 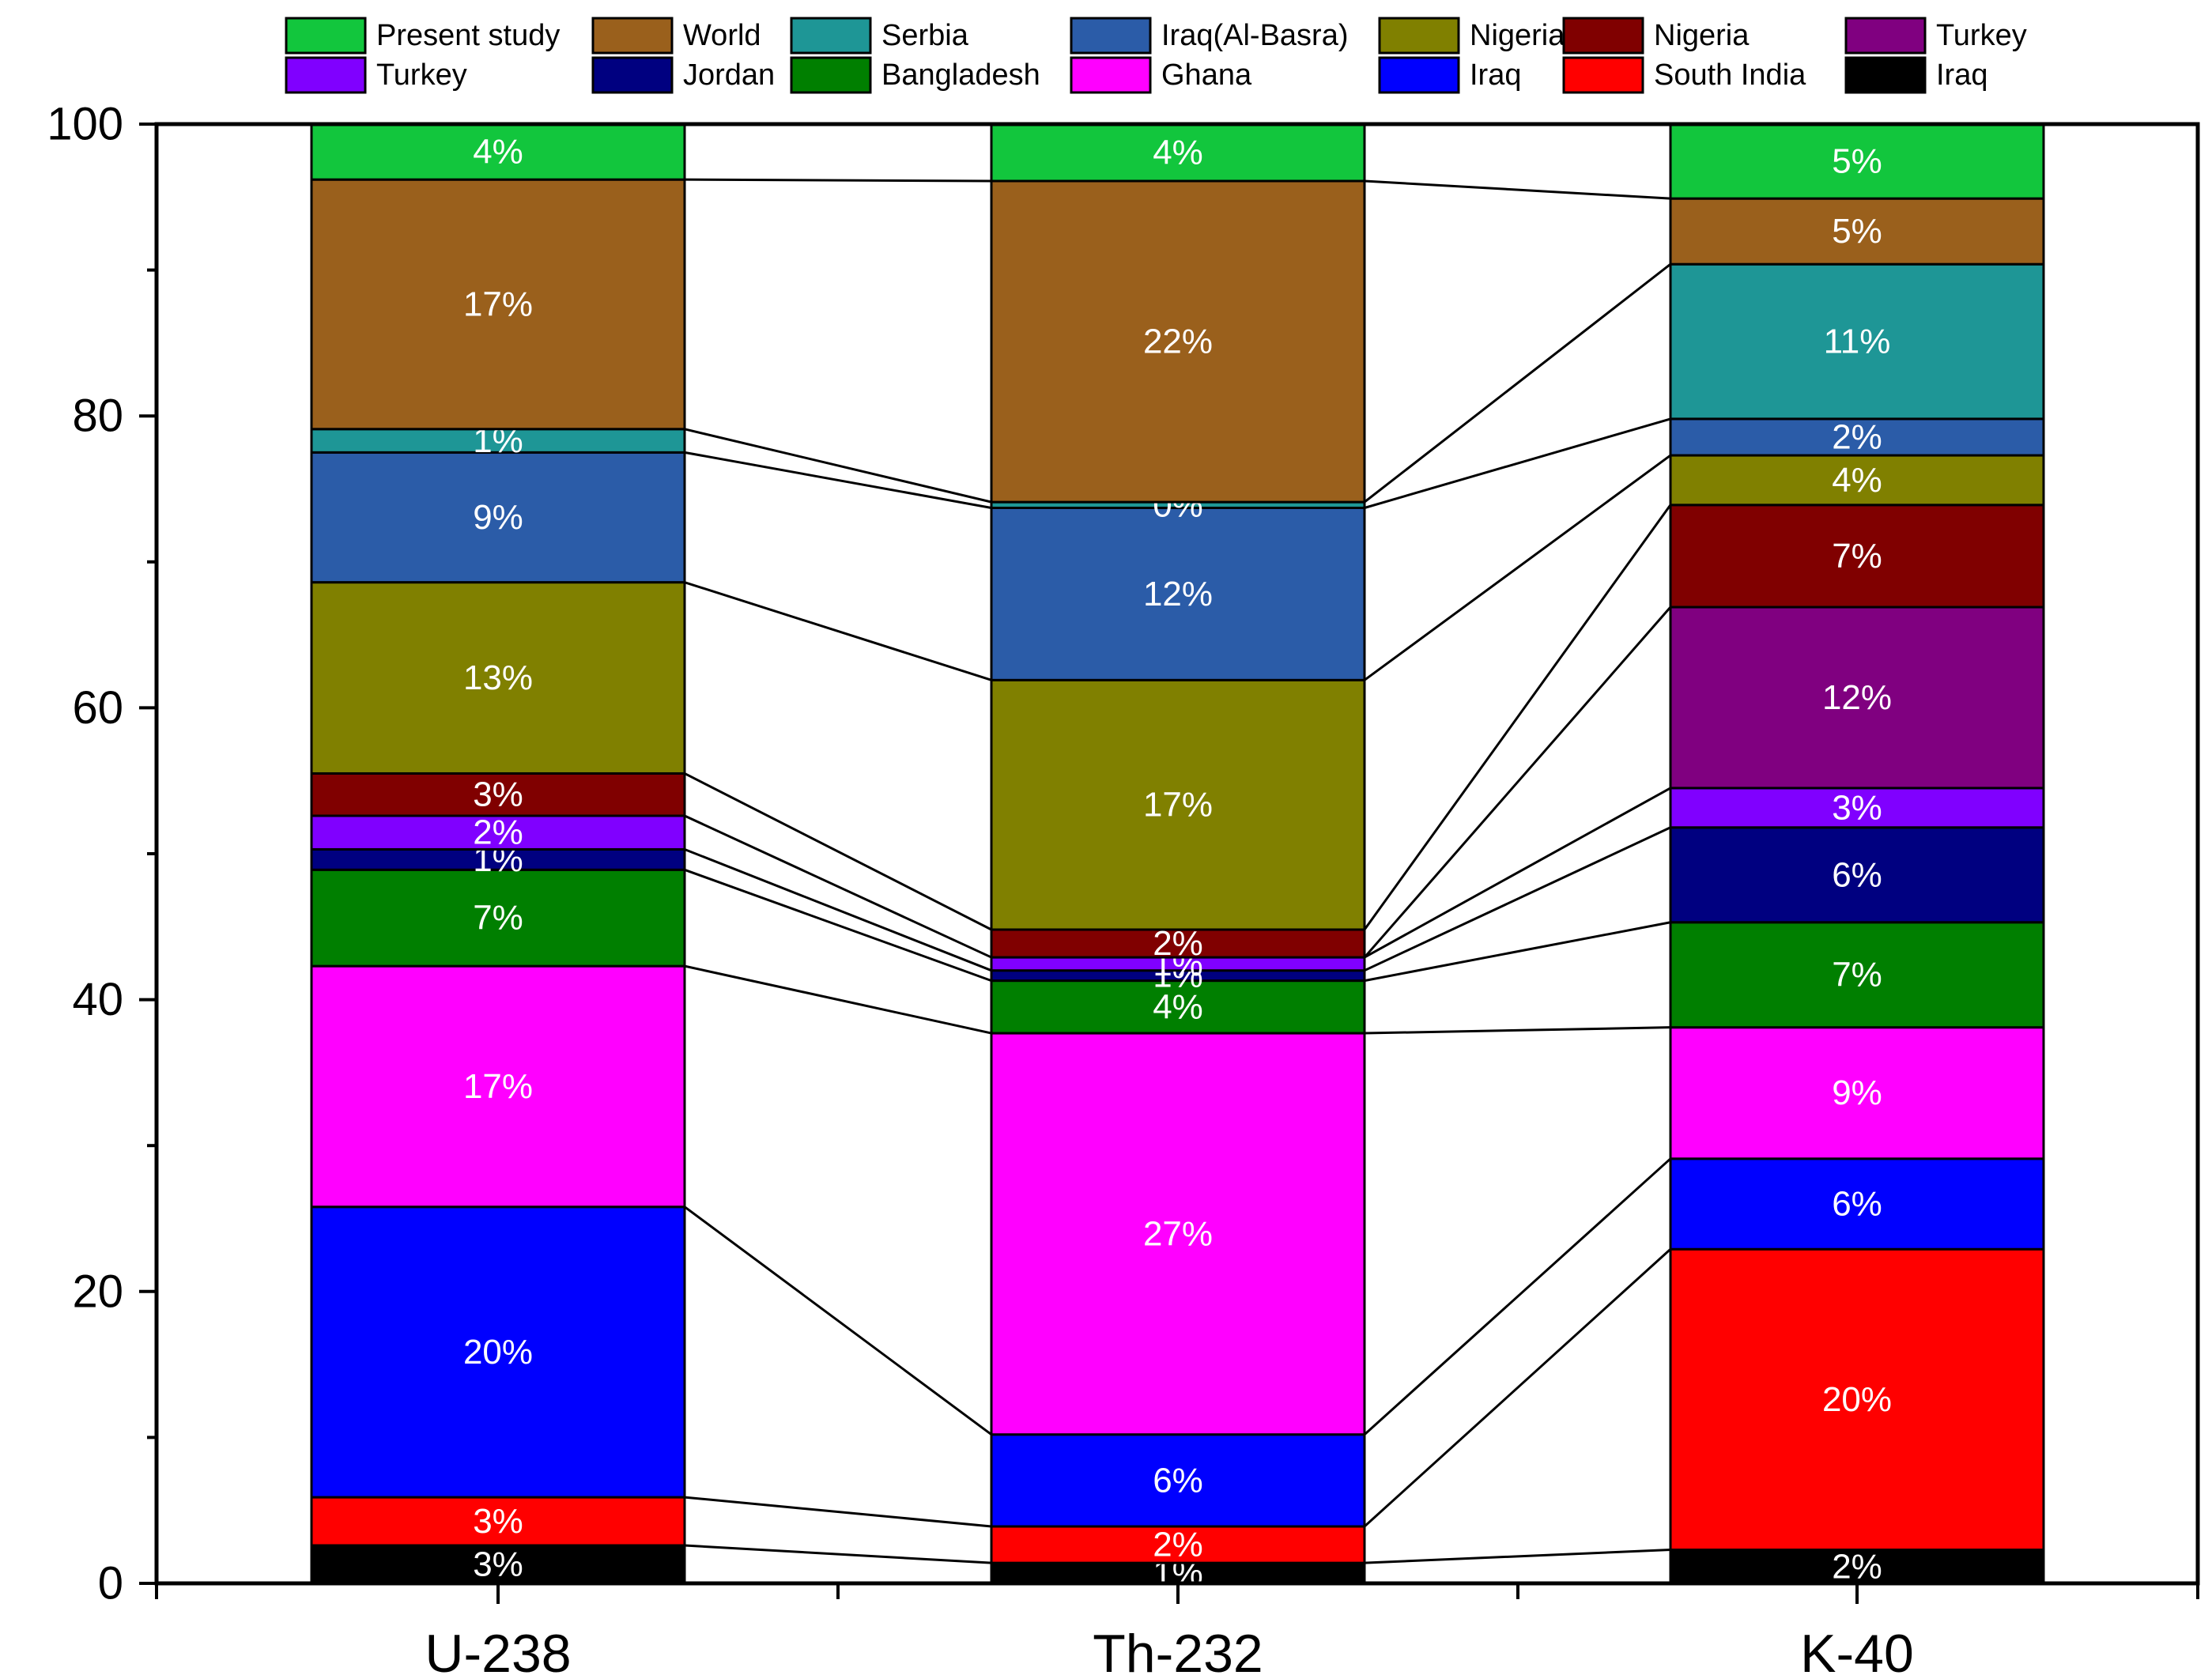 I want to click on bar-segment-k-40-ghana, so click(x=1857, y=1093).